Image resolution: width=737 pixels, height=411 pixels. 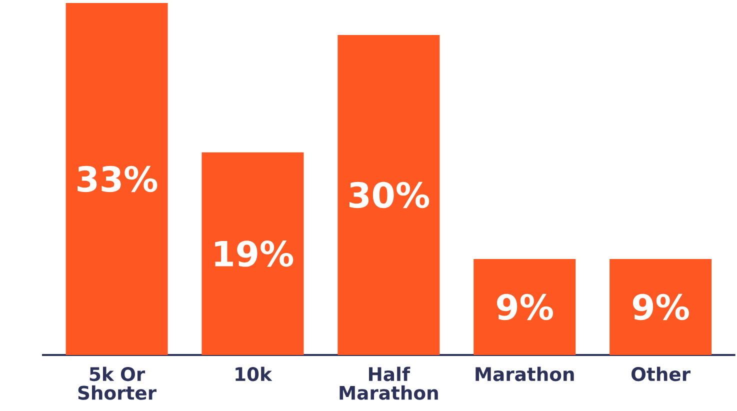 What do you see at coordinates (525, 374) in the screenshot?
I see `x-tick-label: Marathon` at bounding box center [525, 374].